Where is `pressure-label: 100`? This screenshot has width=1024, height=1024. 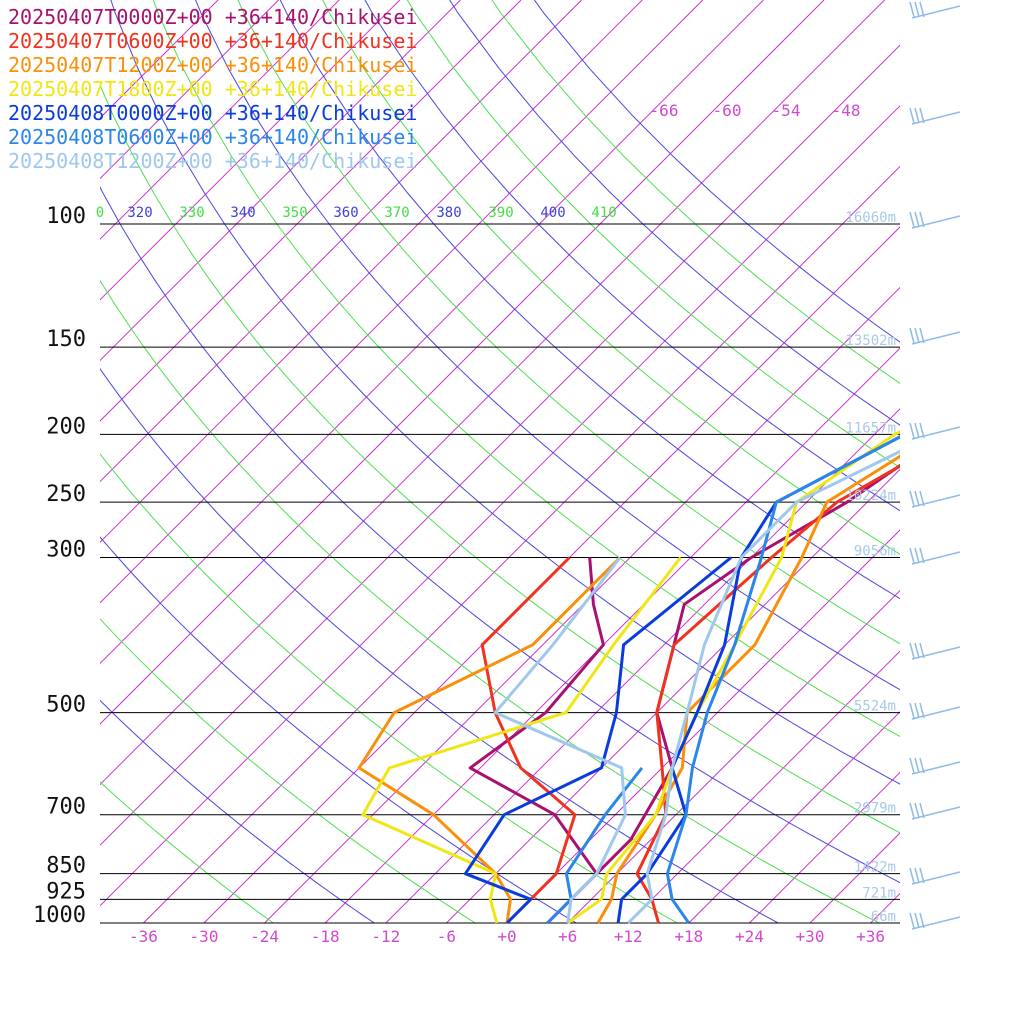 pressure-label: 100 is located at coordinates (66, 216).